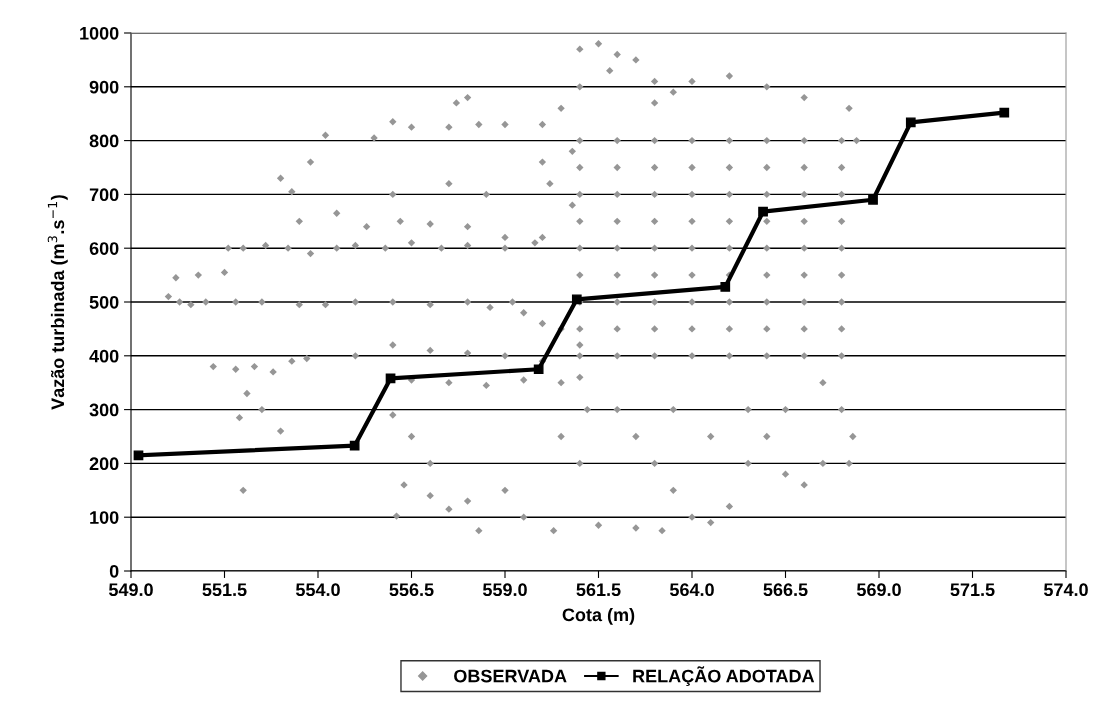  Describe the element at coordinates (724, 676) in the screenshot. I see `legend-label: RELAÇÃO ADOTADA` at that location.